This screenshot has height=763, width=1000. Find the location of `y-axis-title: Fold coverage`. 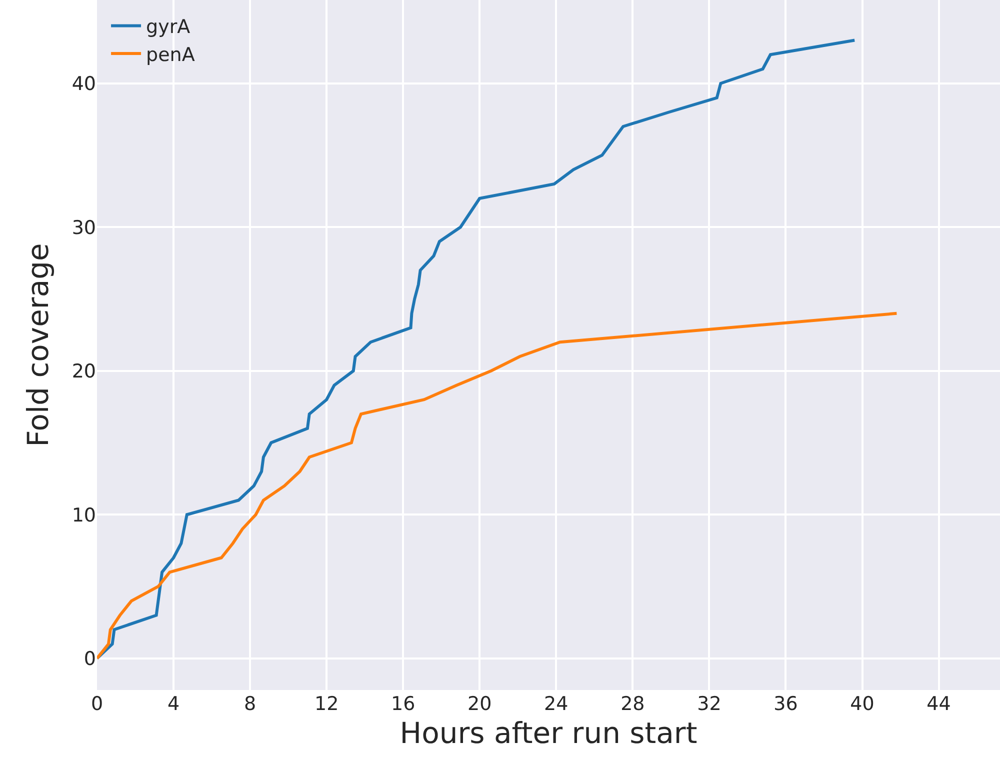

y-axis-title: Fold coverage is located at coordinates (38, 345).